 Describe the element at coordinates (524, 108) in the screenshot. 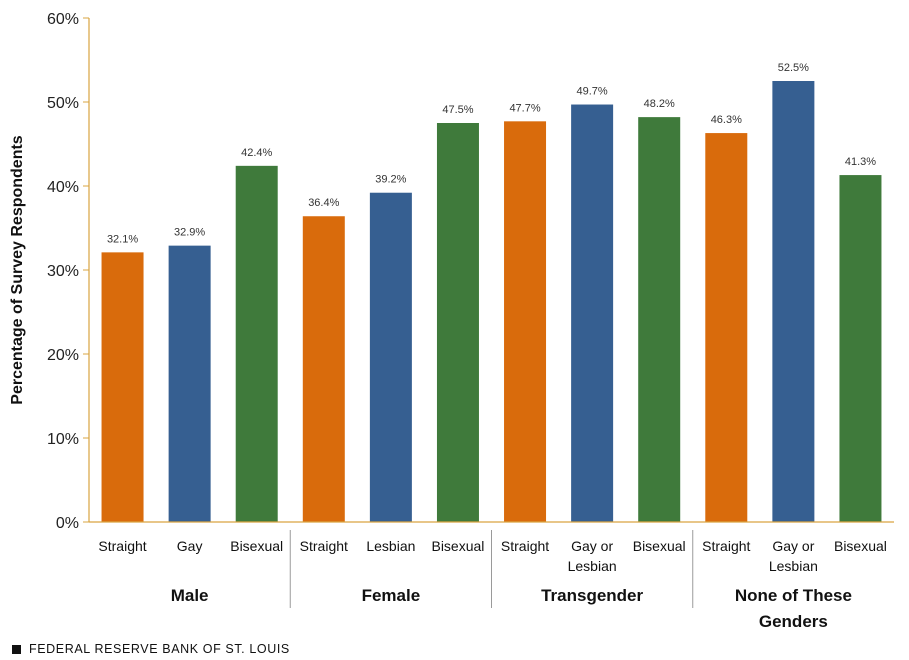

I see `bar-value-label: 47.7%` at that location.